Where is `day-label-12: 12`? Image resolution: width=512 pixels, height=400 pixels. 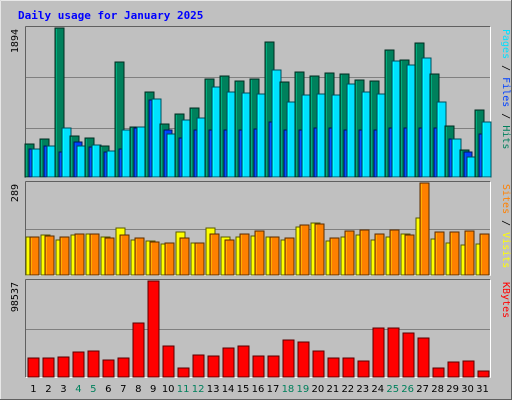
day-label-12: 12 is located at coordinates (198, 389).